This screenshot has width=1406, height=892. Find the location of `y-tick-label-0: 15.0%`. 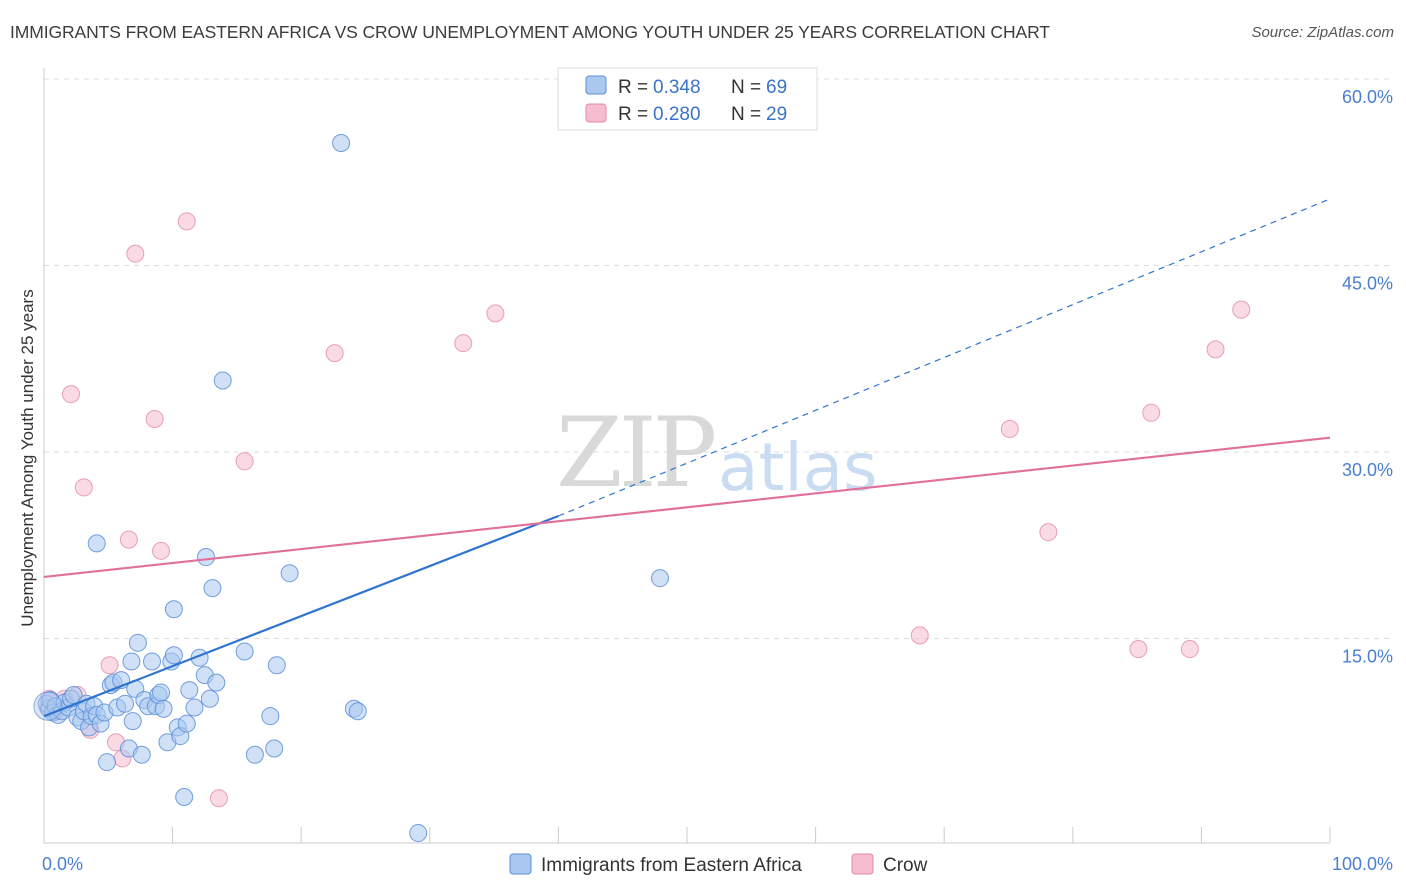

y-tick-label-0: 15.0% is located at coordinates (1367, 657).